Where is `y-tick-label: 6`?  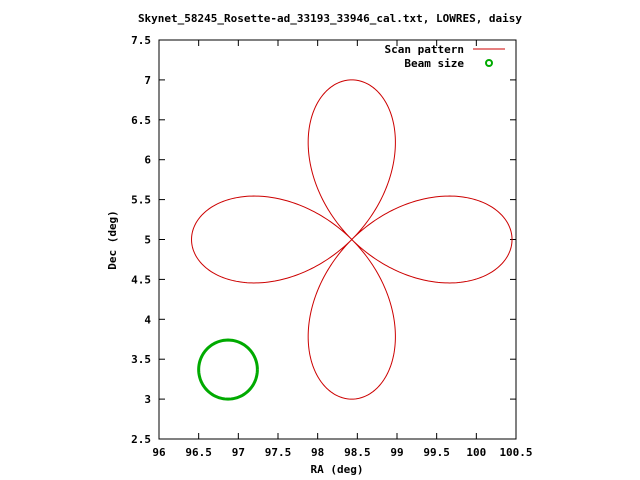 y-tick-label: 6 is located at coordinates (147, 160).